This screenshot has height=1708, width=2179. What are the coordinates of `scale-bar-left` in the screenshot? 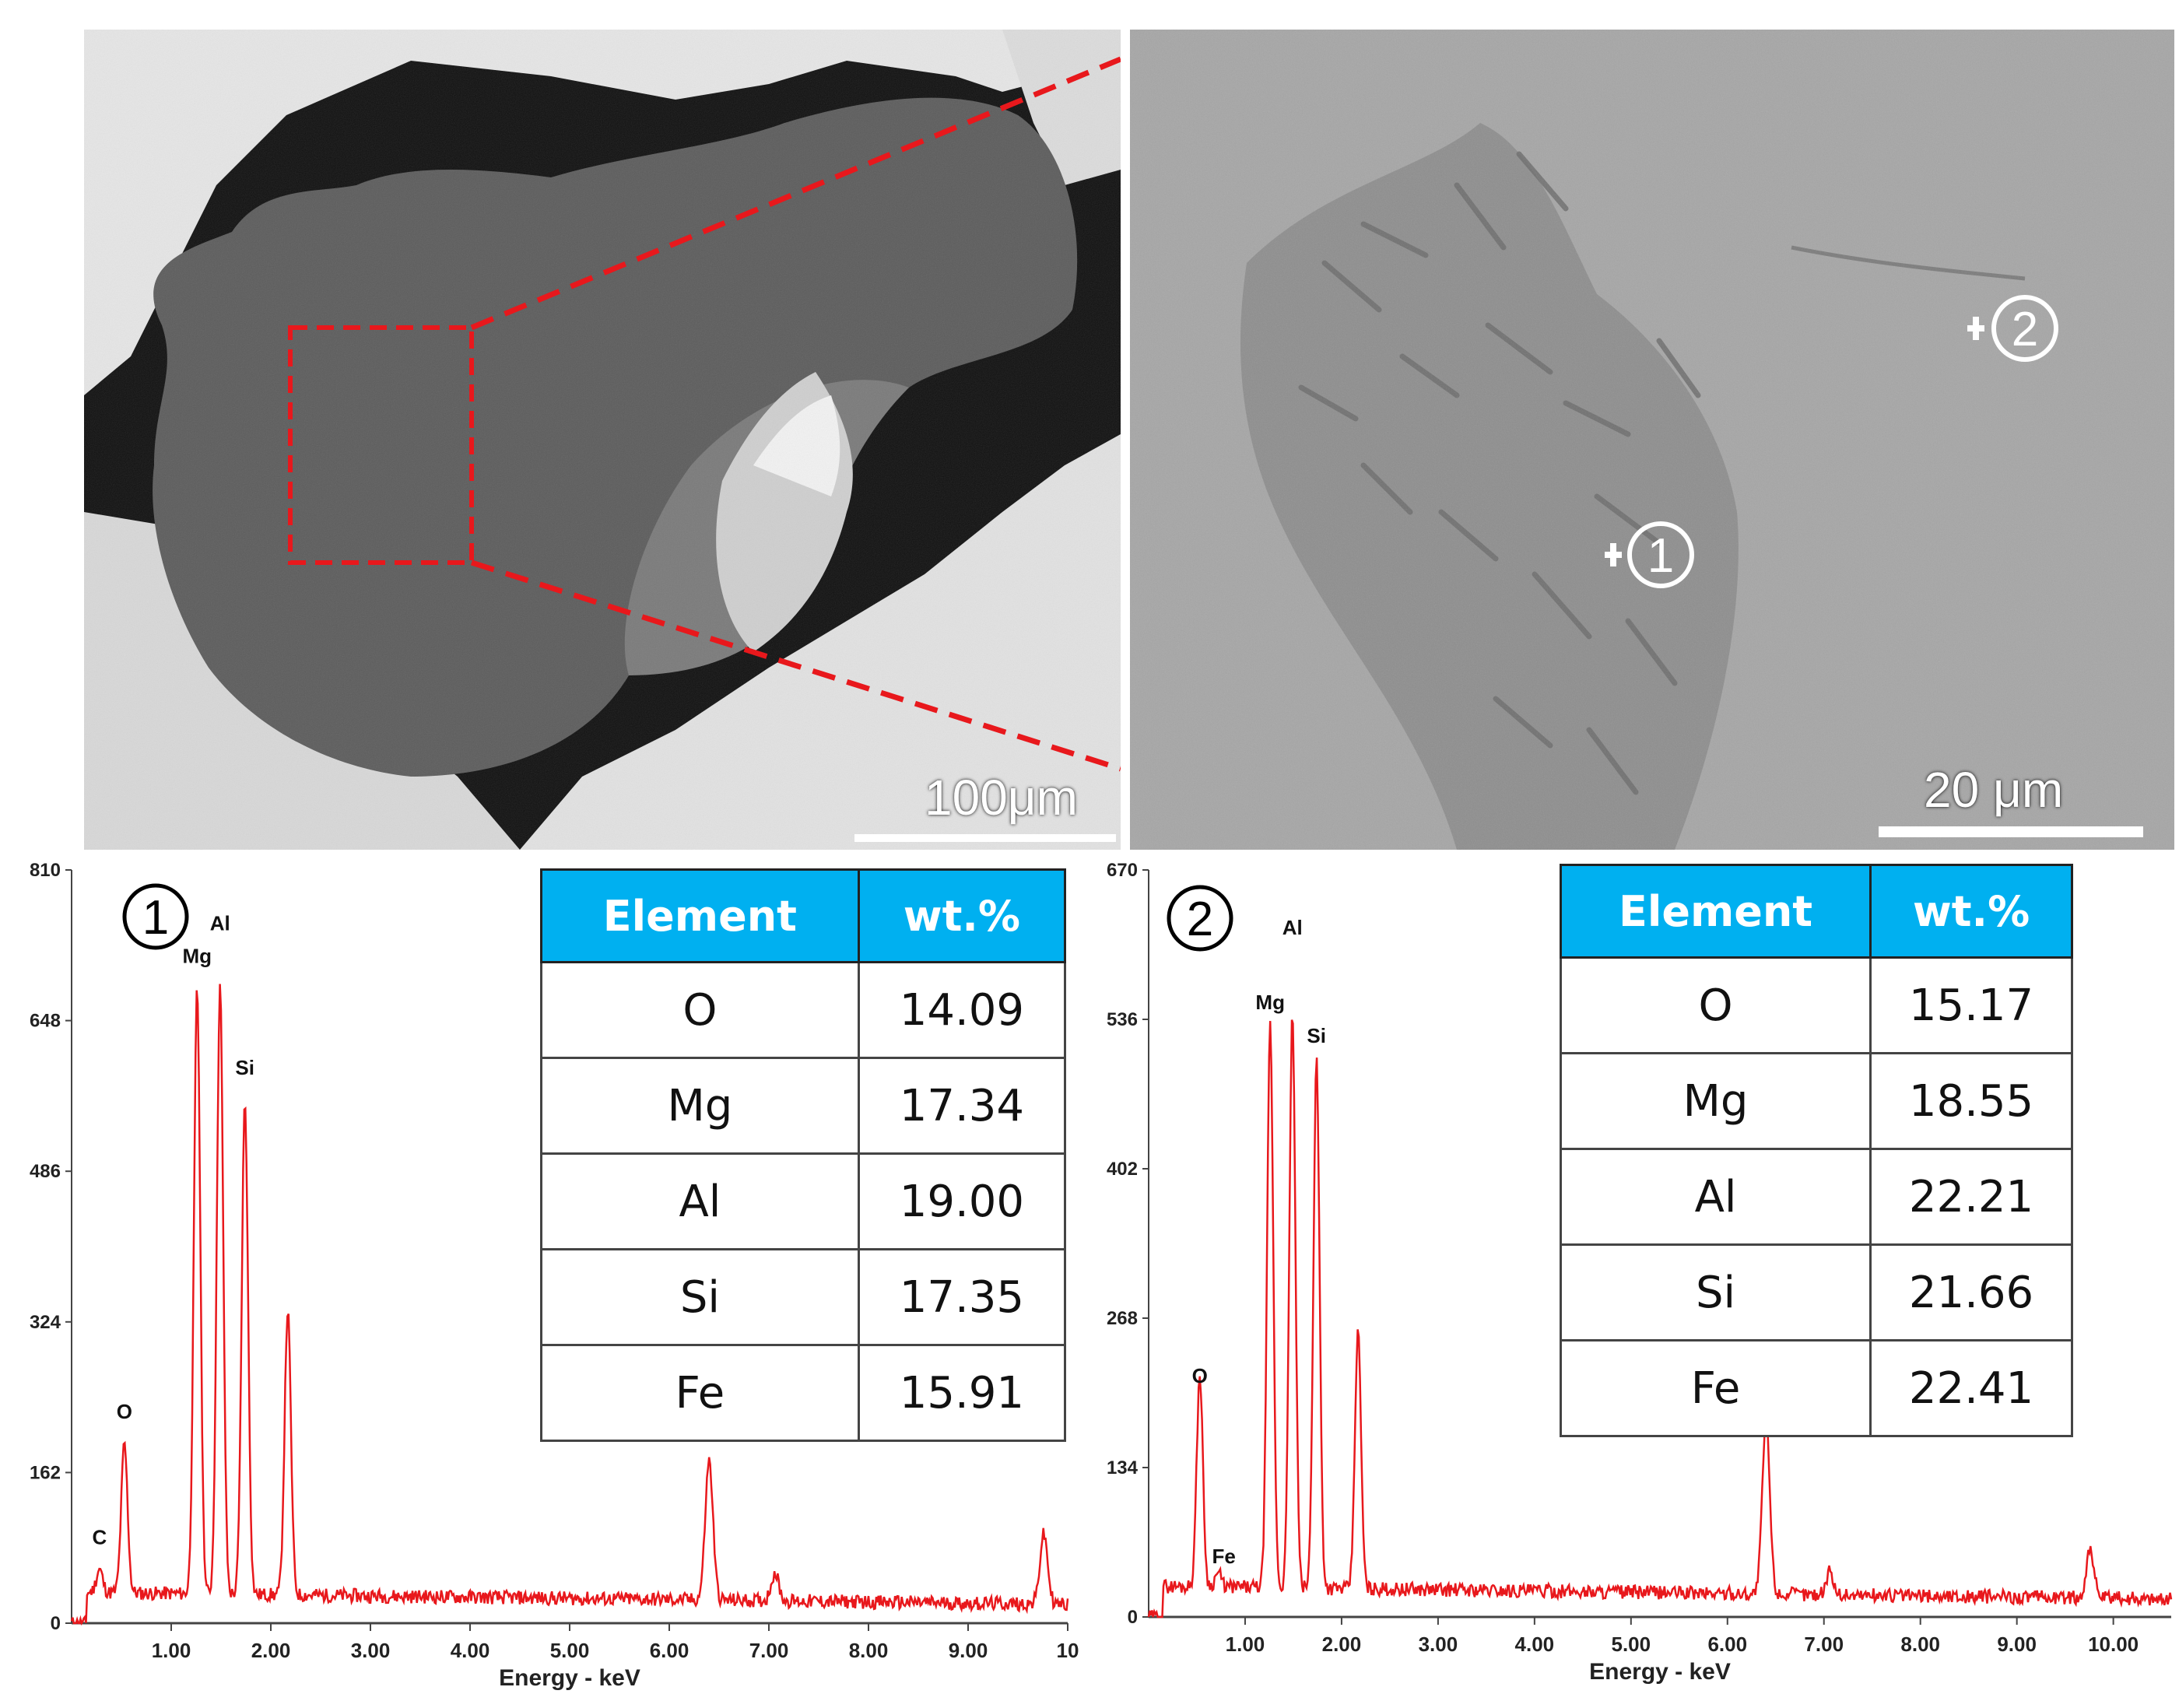 It's located at (985, 838).